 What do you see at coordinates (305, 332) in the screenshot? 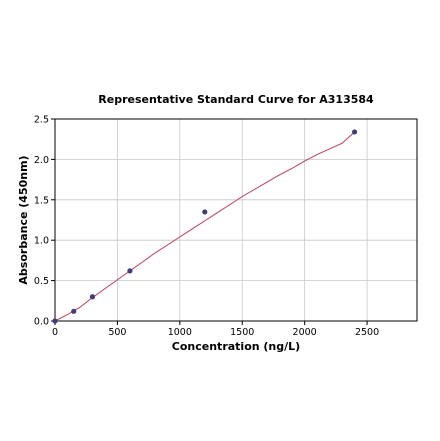
I see `x-tick-label: 2000` at bounding box center [305, 332].